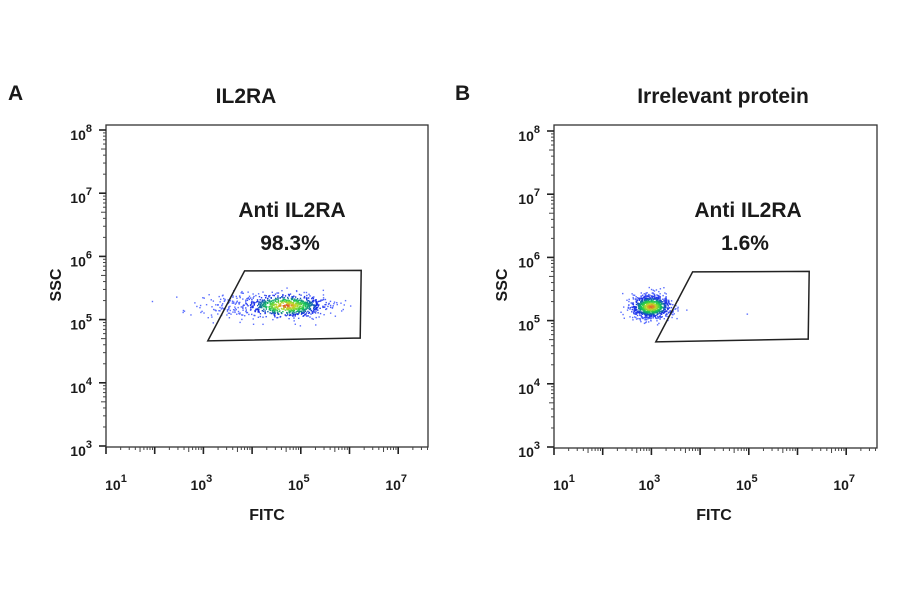 Image resolution: width=900 pixels, height=594 pixels. What do you see at coordinates (529, 324) in the screenshot?
I see `y-tick-label: 10⁵` at bounding box center [529, 324].